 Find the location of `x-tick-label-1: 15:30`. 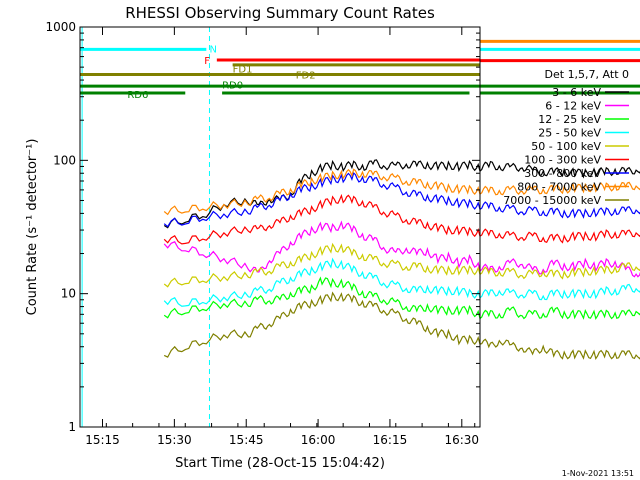

x-tick-label-1: 15:30 is located at coordinates (174, 440).